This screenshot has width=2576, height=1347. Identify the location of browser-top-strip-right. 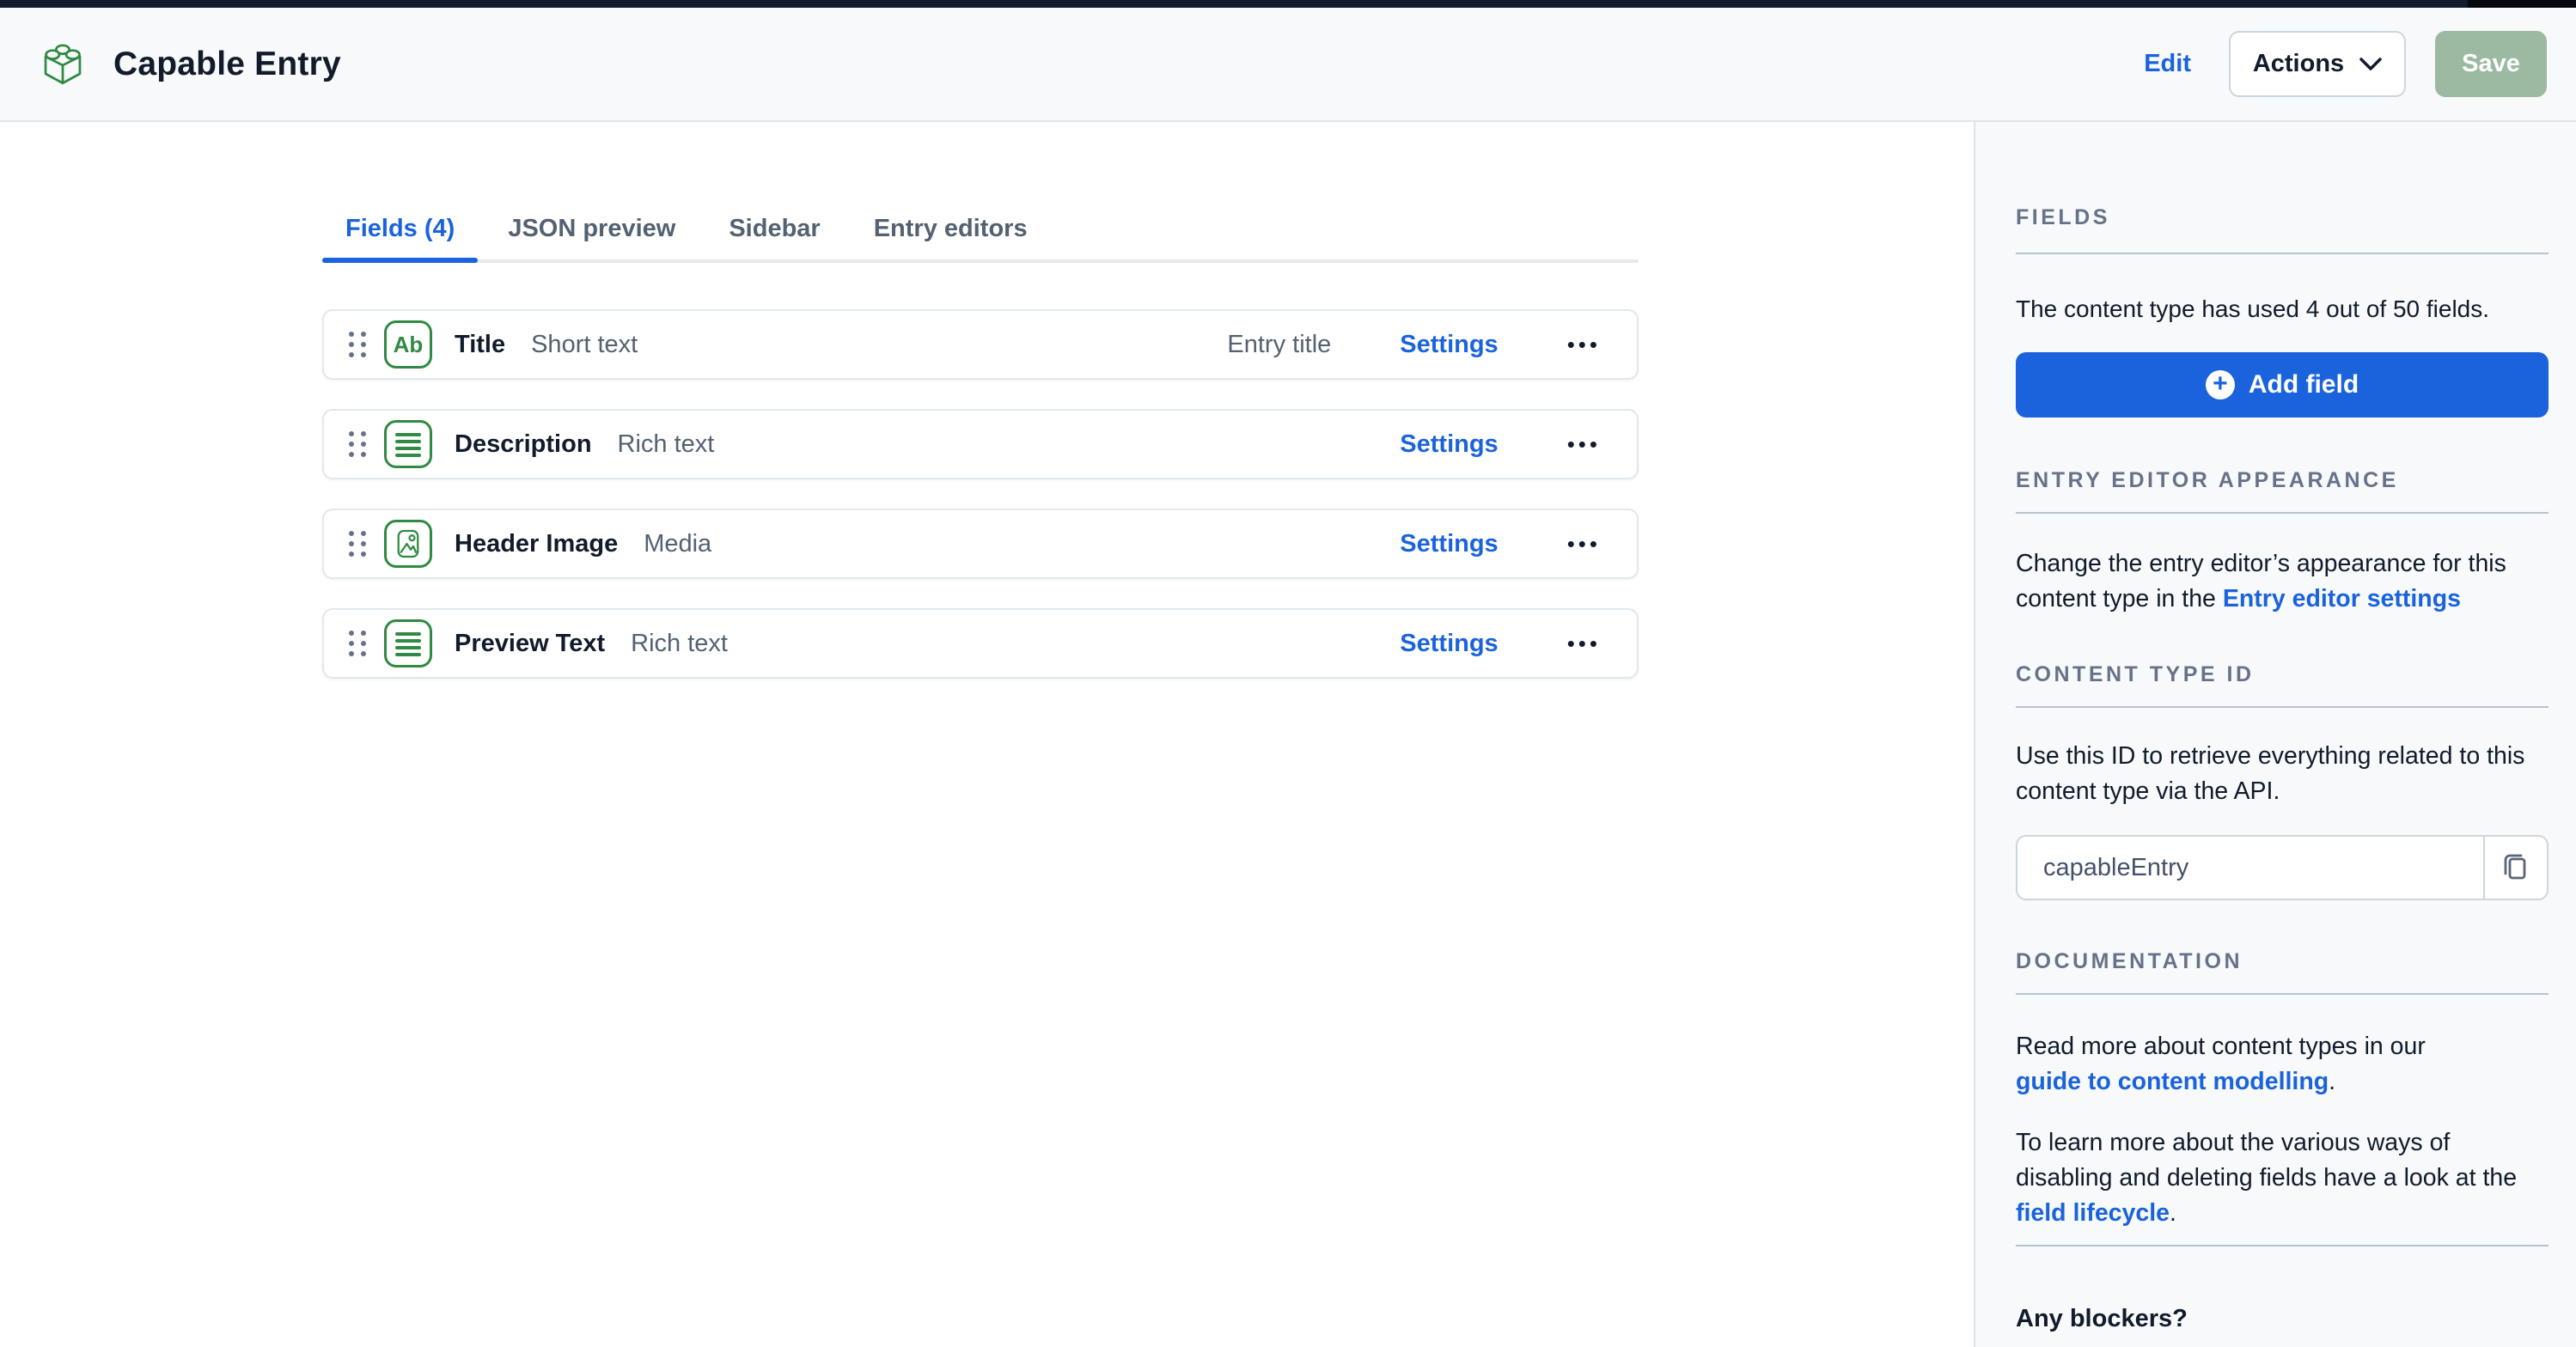
(2522, 4).